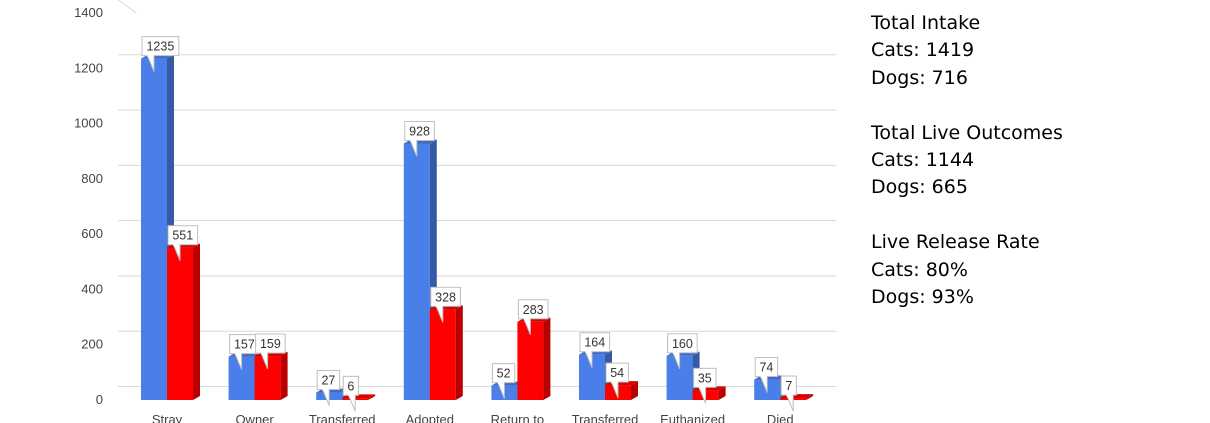  I want to click on live-outcomes-title: Total Live Outcomes, so click(967, 132).